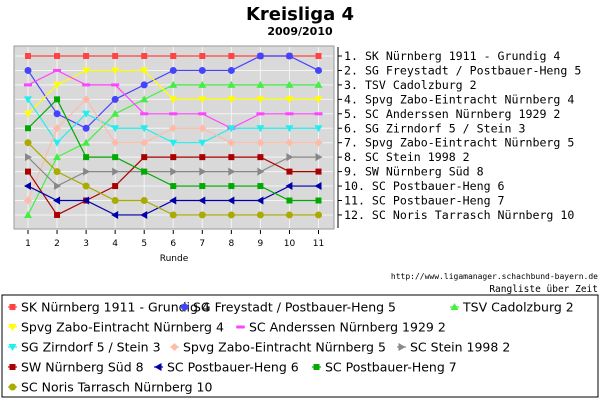 Image resolution: width=600 pixels, height=400 pixels. I want to click on legend-item: SC Stein 1998 2, so click(453, 347).